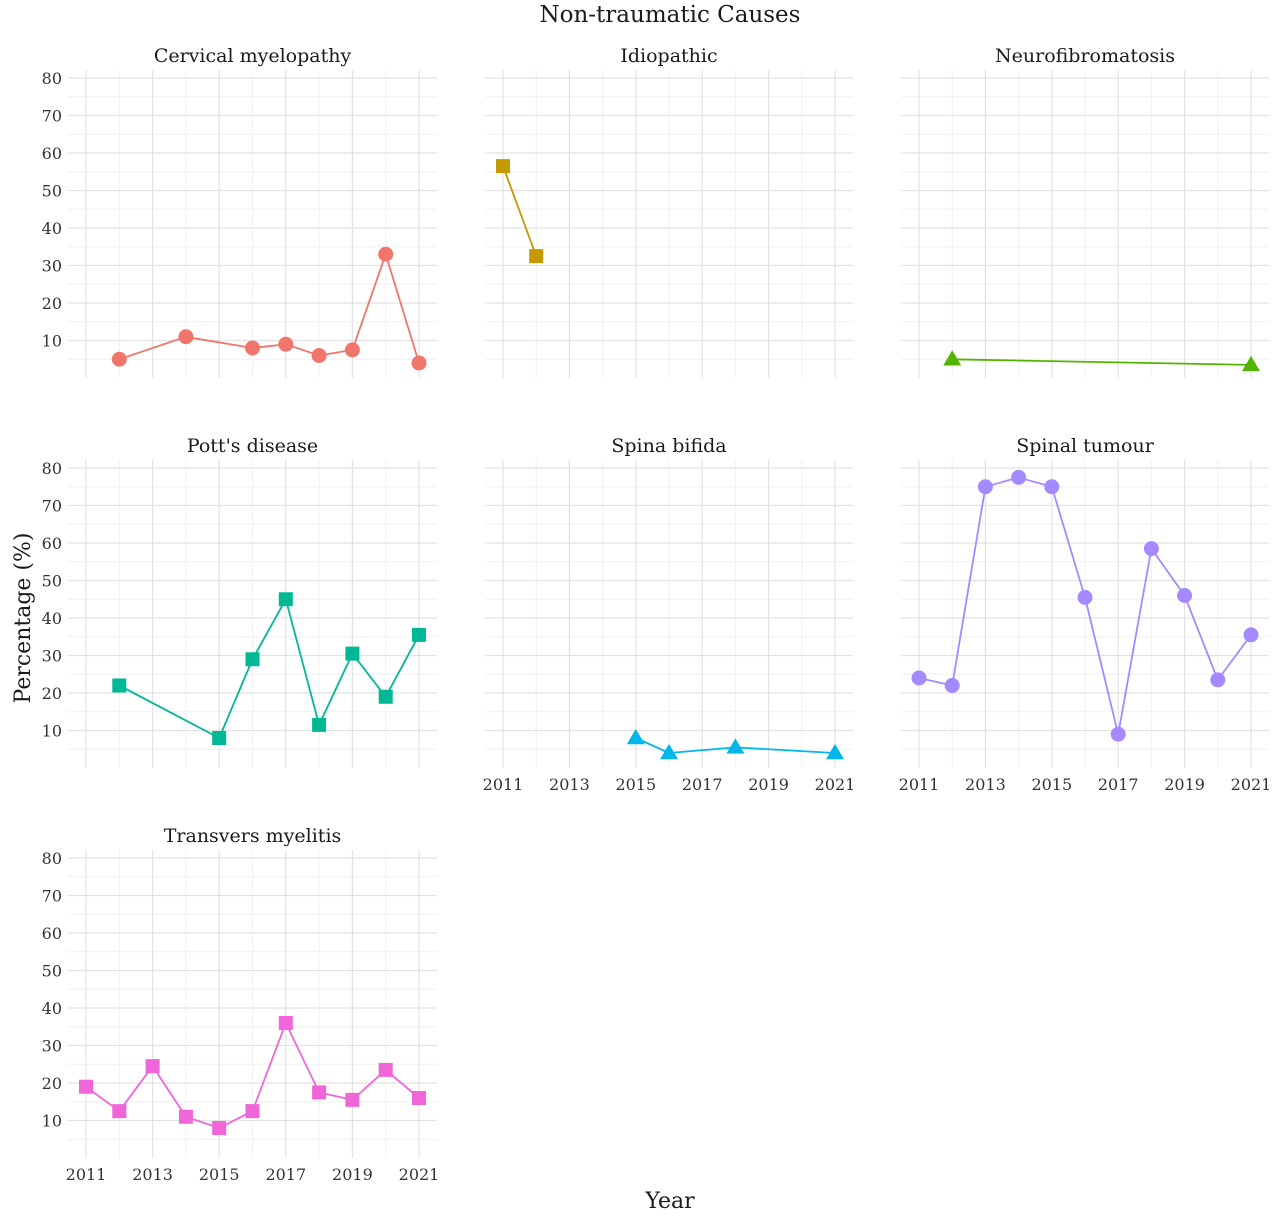 The height and width of the screenshot is (1223, 1280). I want to click on panel-idiopathic: Idiopathic, so click(669, 211).